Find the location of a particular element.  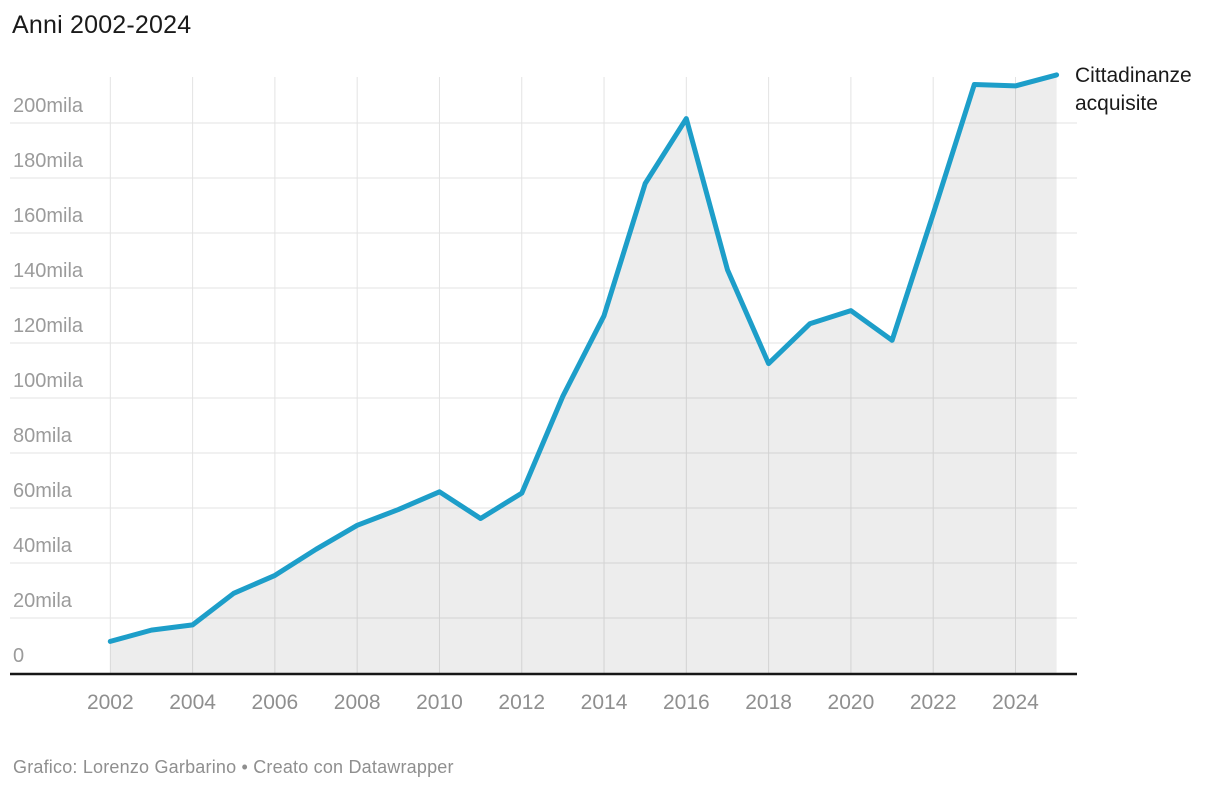

x-tick-label: 2024 is located at coordinates (1015, 702).